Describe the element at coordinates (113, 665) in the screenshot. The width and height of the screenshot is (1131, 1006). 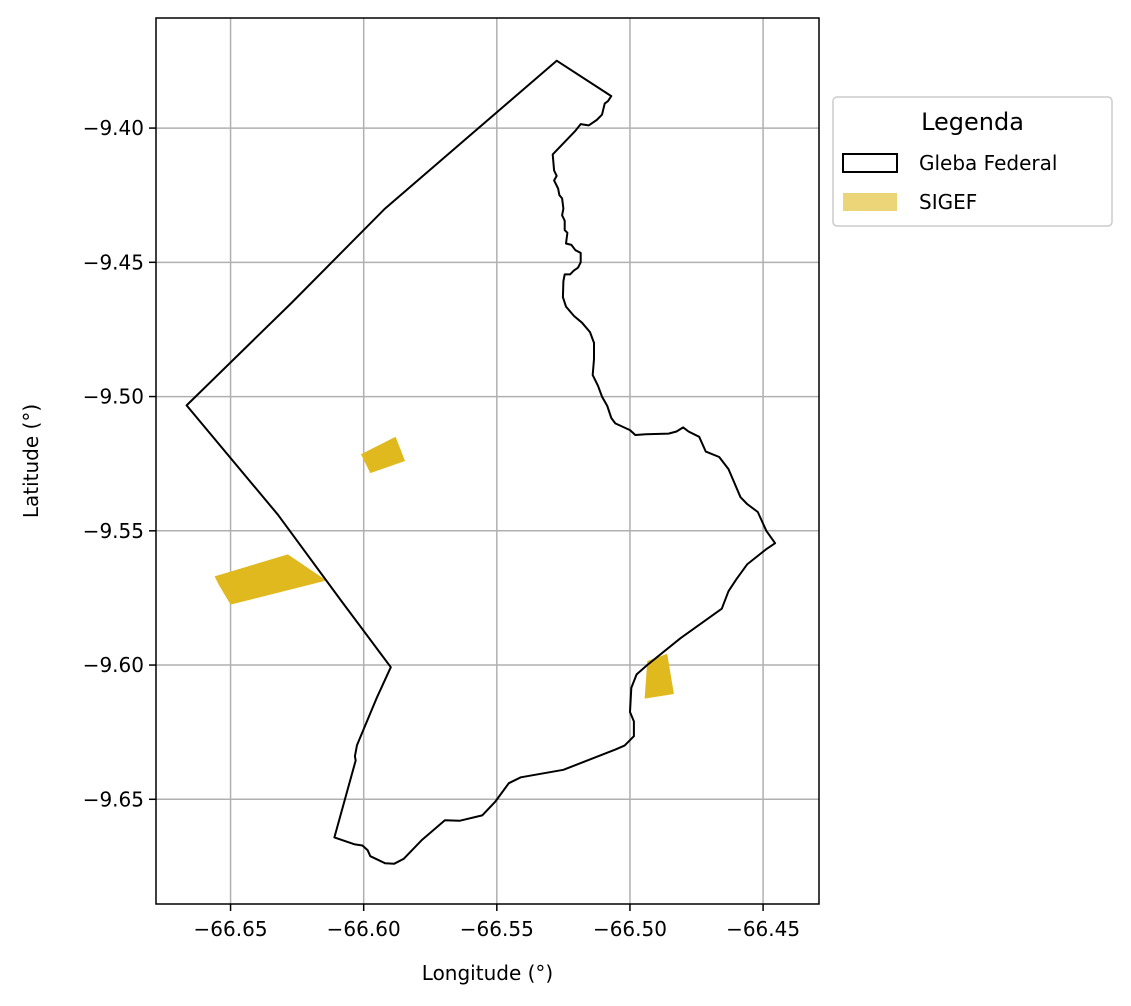
I see `y-tick-label: −9.60` at that location.